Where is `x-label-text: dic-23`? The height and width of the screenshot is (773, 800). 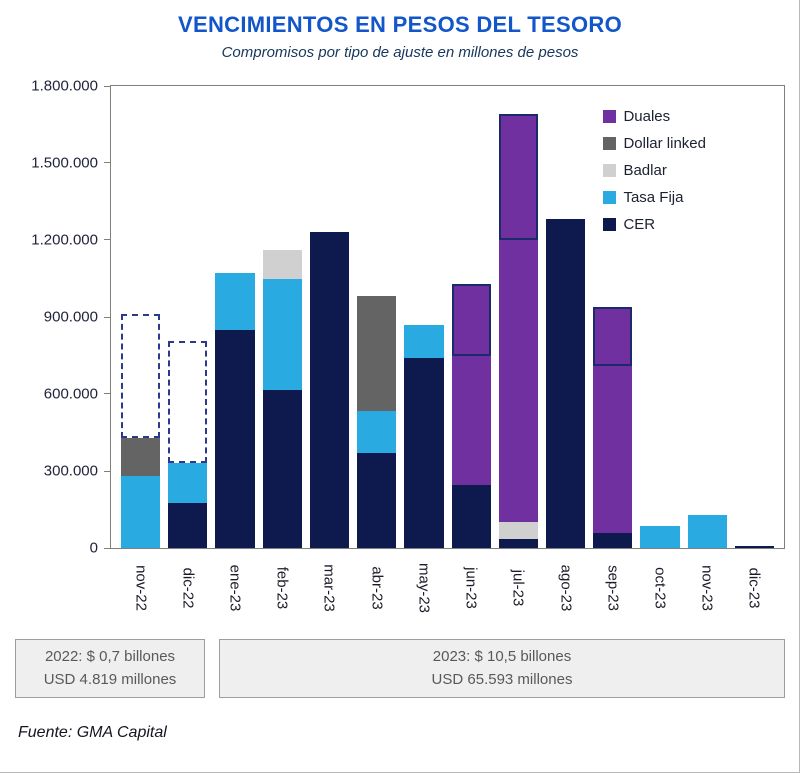 x-label-text: dic-23 is located at coordinates (754, 588).